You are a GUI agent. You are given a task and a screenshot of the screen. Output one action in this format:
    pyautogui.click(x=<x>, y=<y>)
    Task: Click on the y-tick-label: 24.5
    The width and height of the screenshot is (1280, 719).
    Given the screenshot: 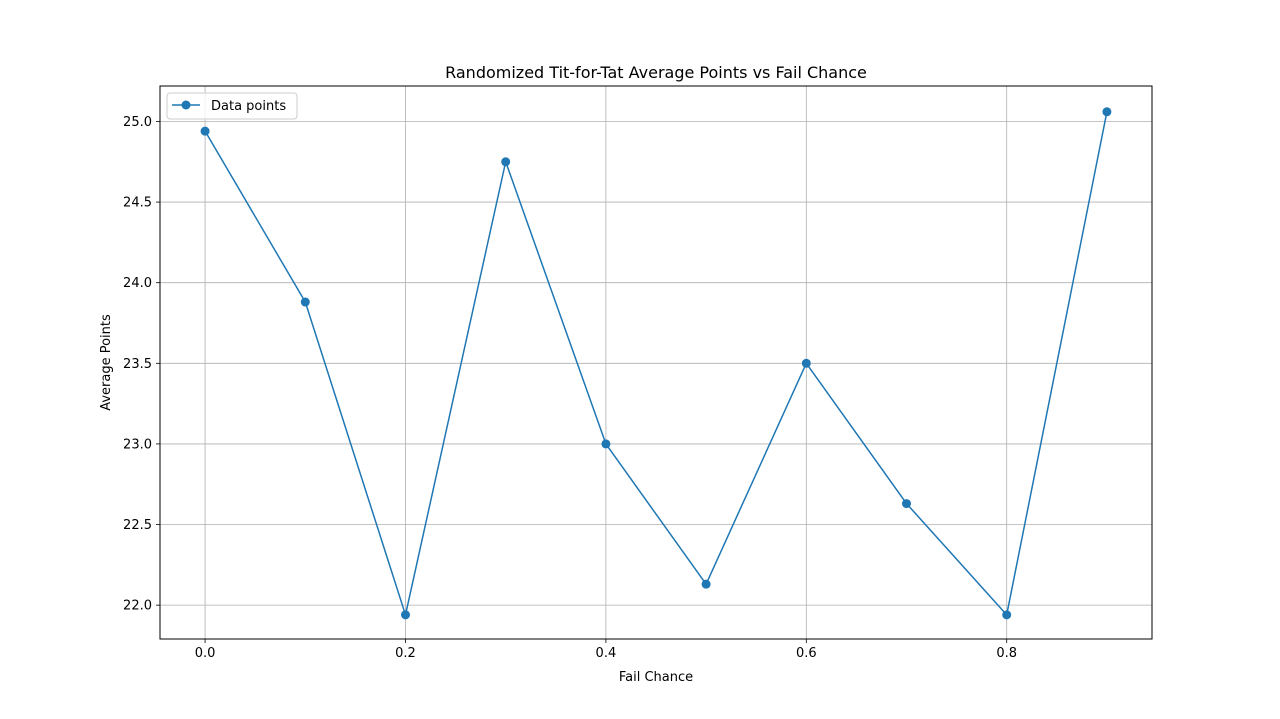 What is the action you would take?
    pyautogui.click(x=137, y=203)
    